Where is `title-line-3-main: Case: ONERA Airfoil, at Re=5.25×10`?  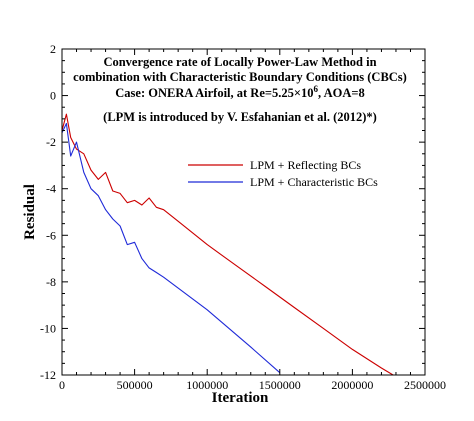 title-line-3-main: Case: ONERA Airfoil, at Re=5.25×10 is located at coordinates (214, 93).